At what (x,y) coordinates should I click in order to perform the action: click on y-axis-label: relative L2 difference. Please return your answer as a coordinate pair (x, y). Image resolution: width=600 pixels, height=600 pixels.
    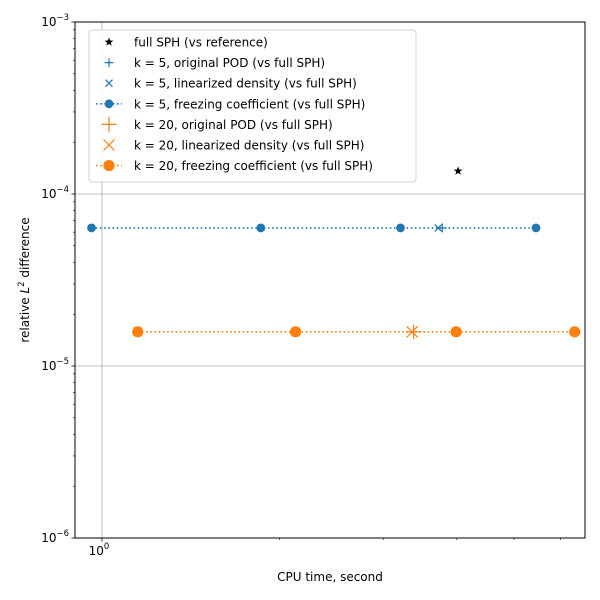
    Looking at the image, I should click on (24, 279).